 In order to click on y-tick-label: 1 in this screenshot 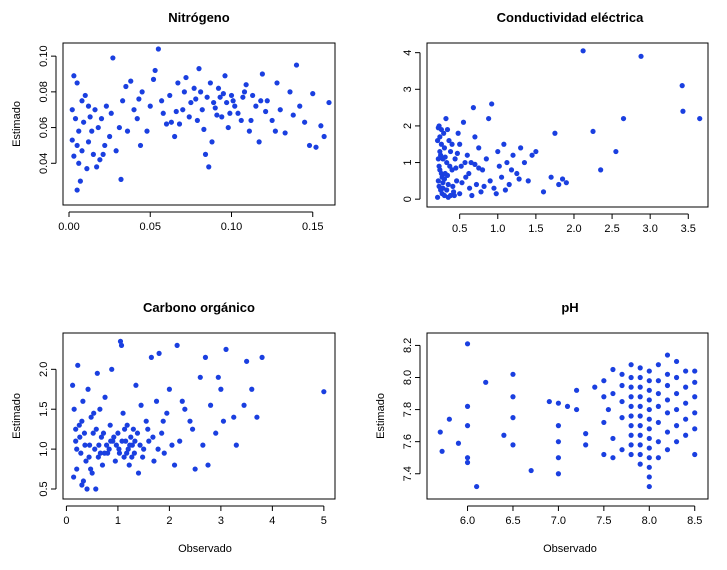, I will do `click(408, 162)`.